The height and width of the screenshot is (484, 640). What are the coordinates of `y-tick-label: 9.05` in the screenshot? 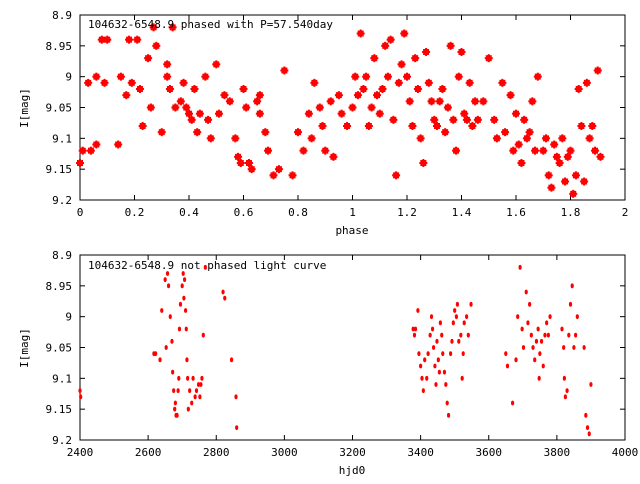 It's located at (59, 348).